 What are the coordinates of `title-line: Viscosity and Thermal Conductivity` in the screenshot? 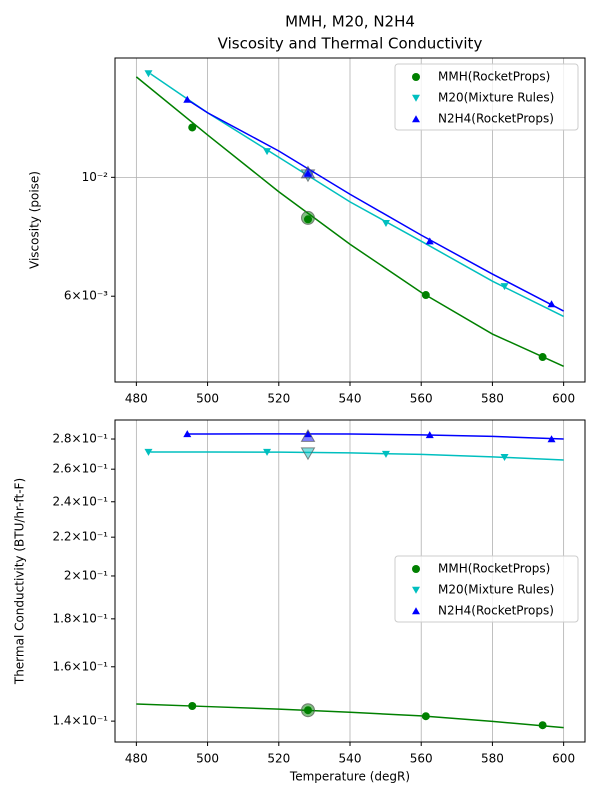 It's located at (350, 44).